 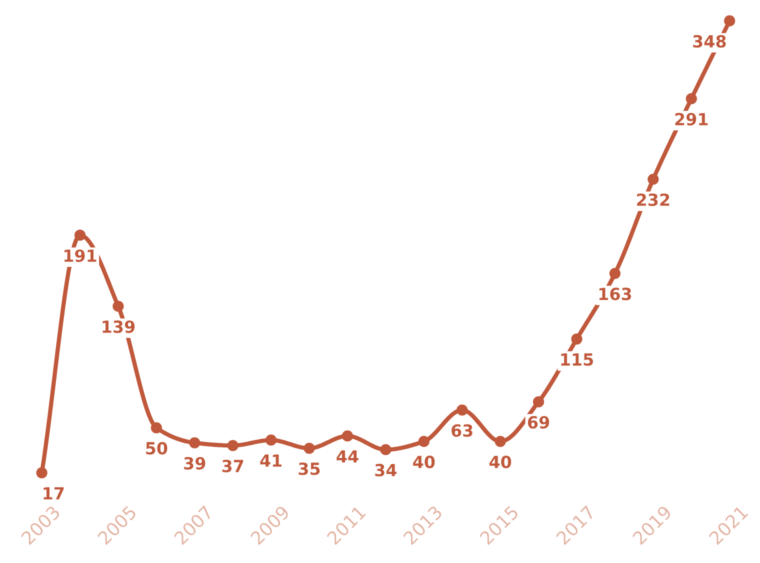 I want to click on data-label: 232, so click(x=653, y=199).